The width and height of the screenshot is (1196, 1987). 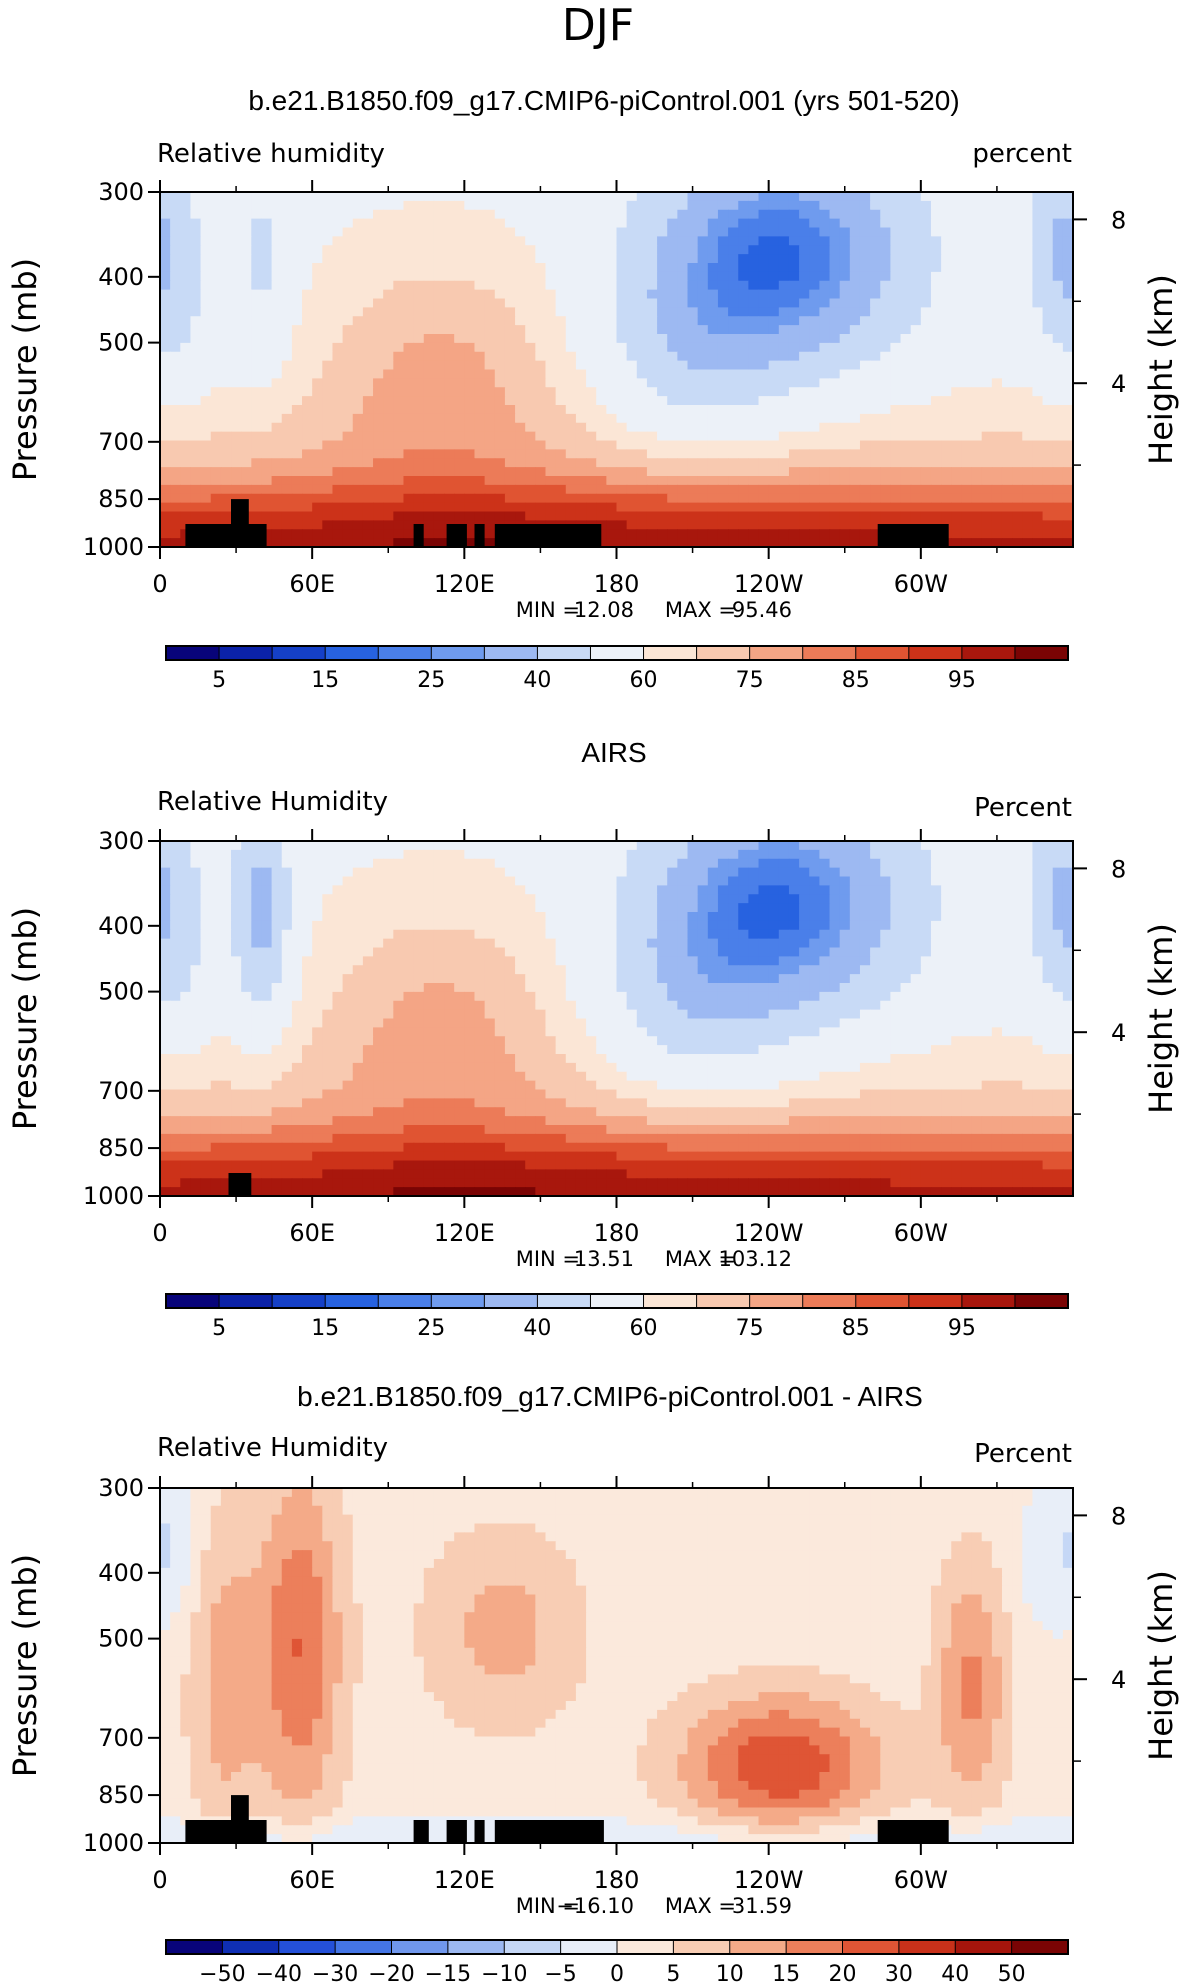 I want to click on colorbar-swatch, so click(x=352, y=653).